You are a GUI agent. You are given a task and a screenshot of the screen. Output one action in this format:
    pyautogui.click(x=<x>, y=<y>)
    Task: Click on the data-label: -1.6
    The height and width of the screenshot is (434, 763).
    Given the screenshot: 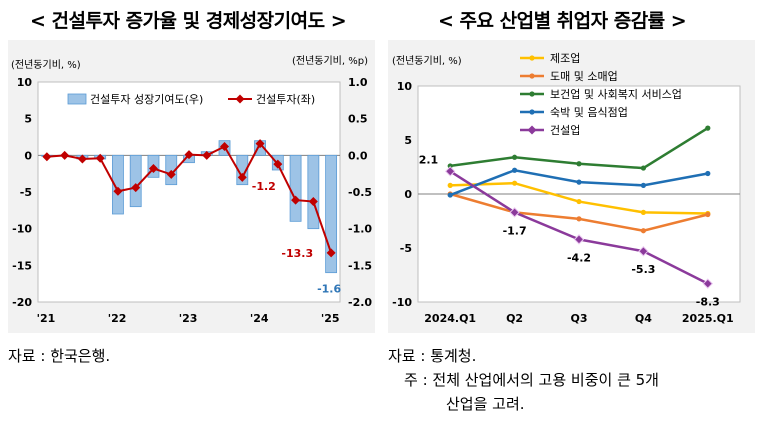 What is the action you would take?
    pyautogui.click(x=329, y=289)
    